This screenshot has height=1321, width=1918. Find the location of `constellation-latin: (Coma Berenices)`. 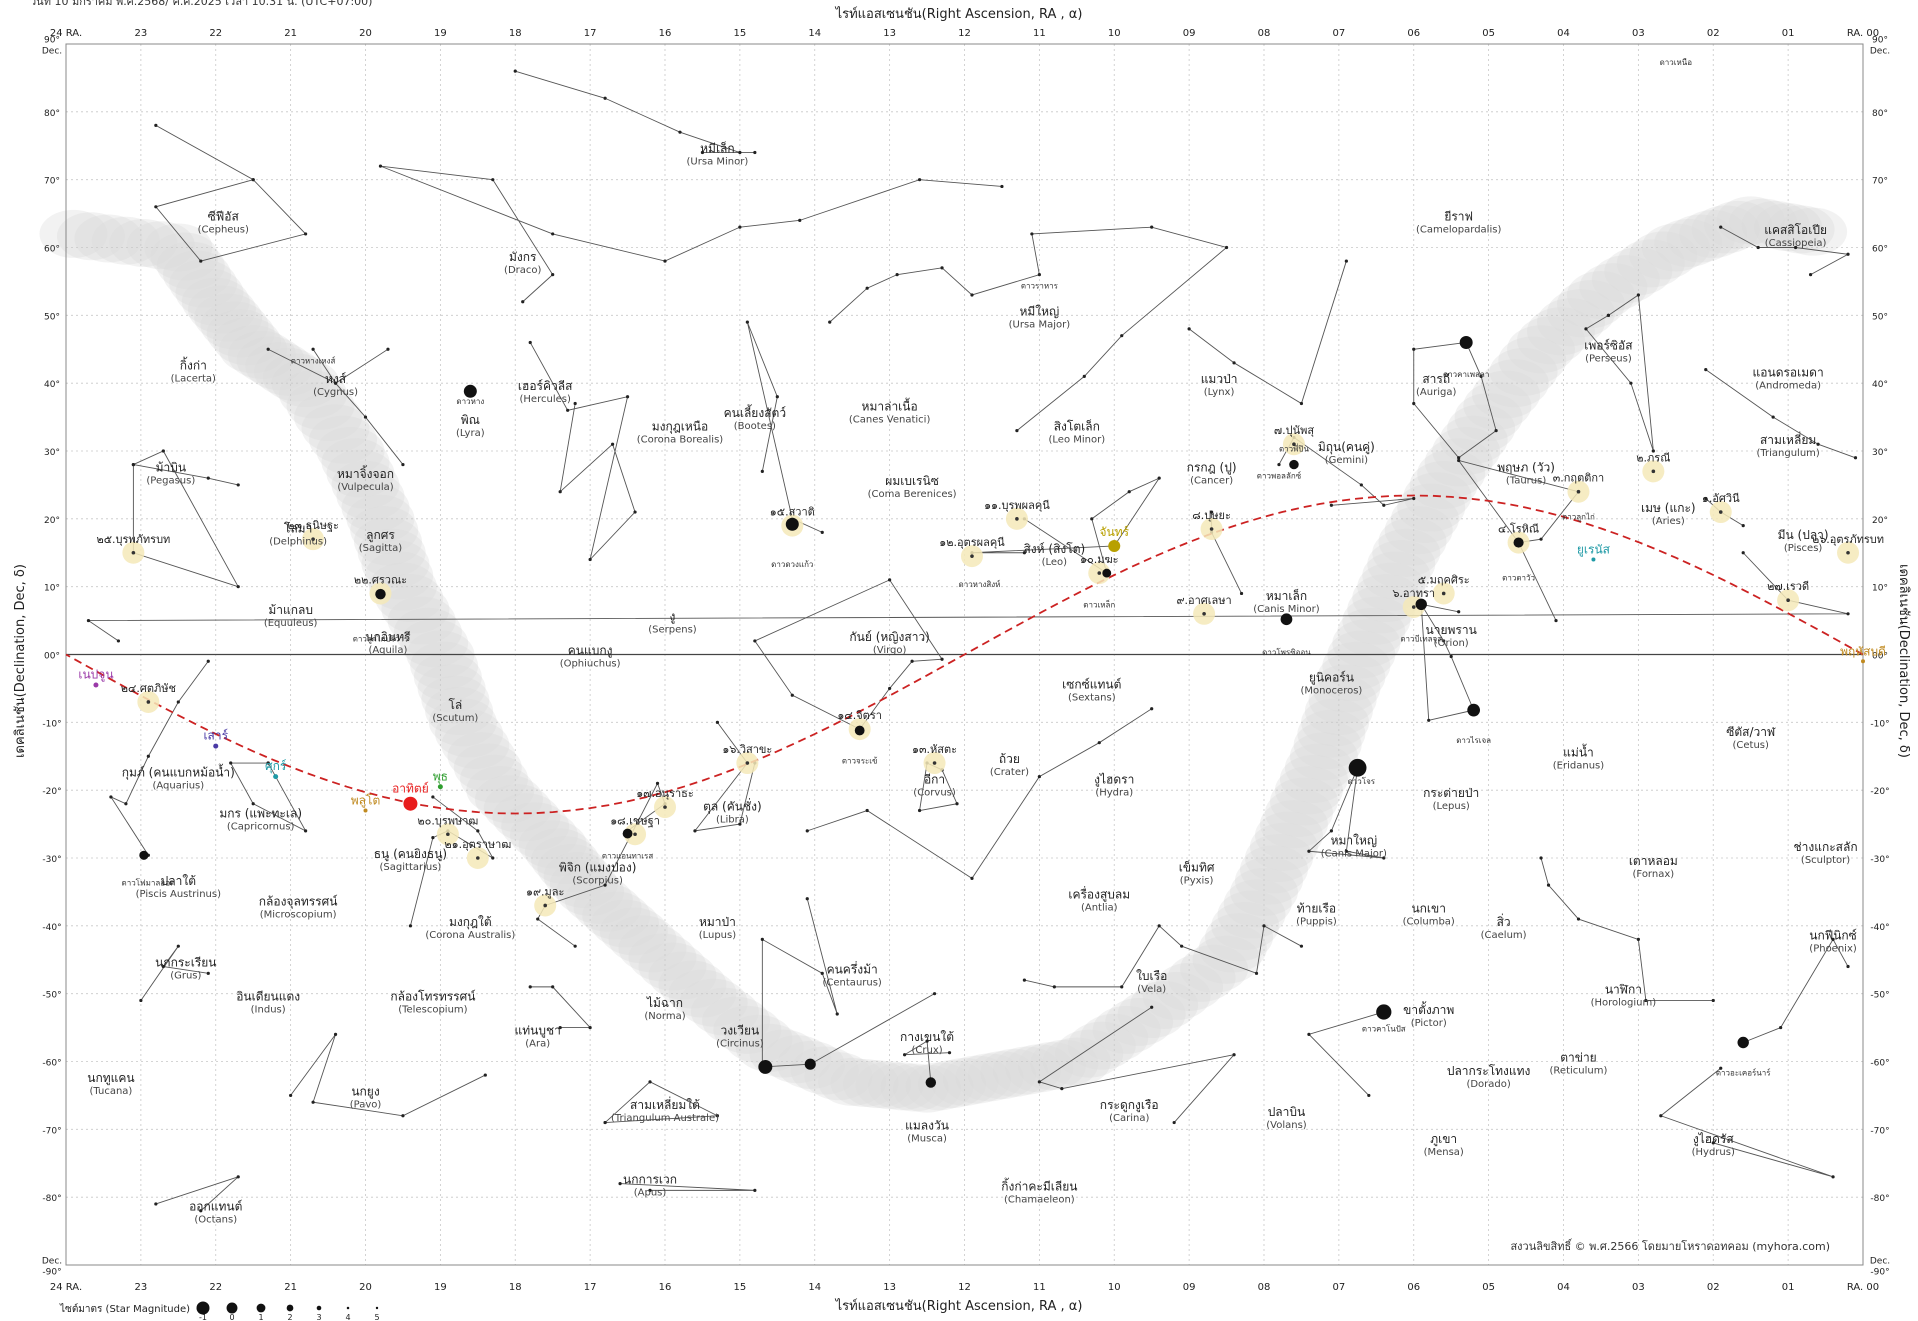

constellation-latin: (Coma Berenices) is located at coordinates (912, 494).